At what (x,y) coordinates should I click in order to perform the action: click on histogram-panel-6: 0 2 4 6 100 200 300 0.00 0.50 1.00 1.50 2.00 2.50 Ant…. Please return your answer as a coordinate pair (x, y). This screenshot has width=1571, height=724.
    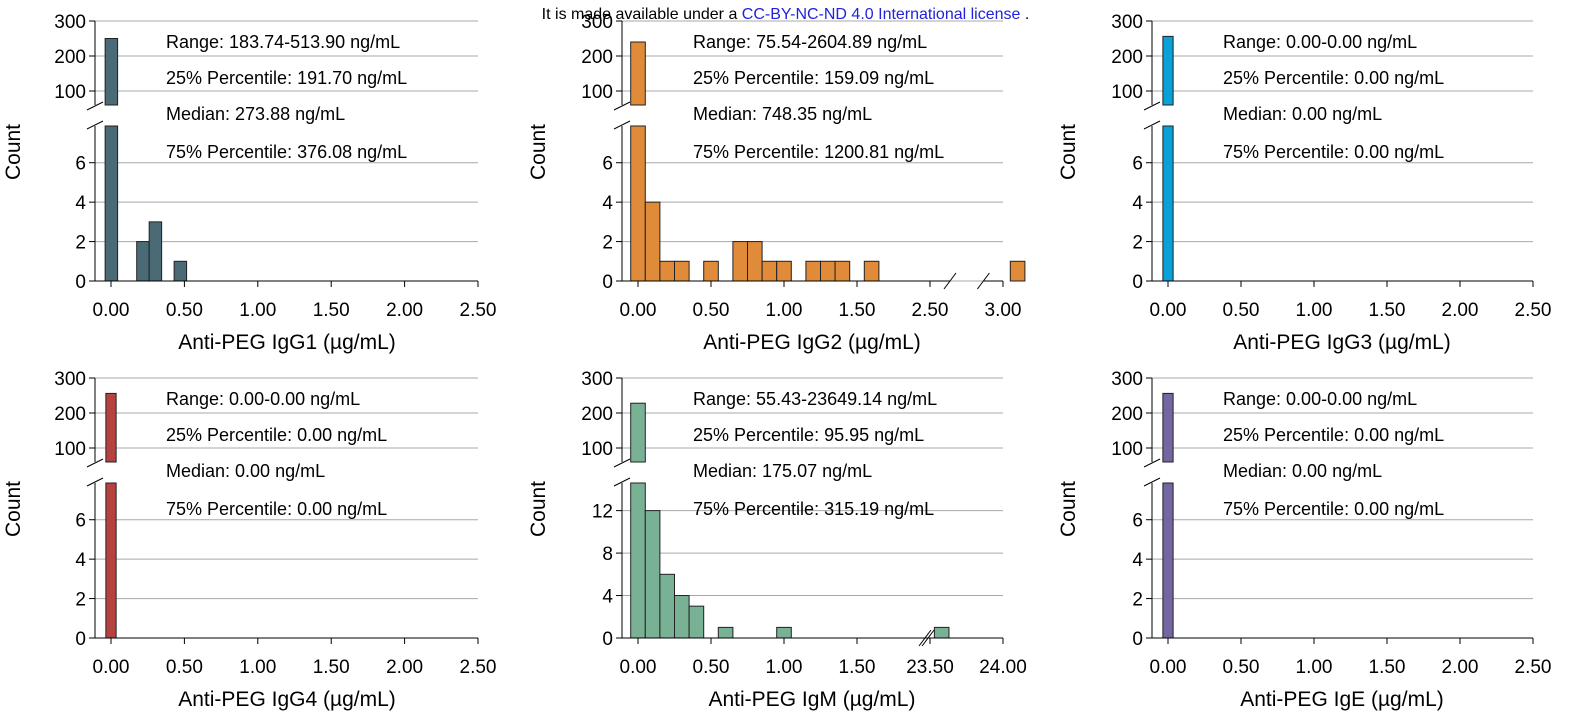
    Looking at the image, I should click on (1304, 540).